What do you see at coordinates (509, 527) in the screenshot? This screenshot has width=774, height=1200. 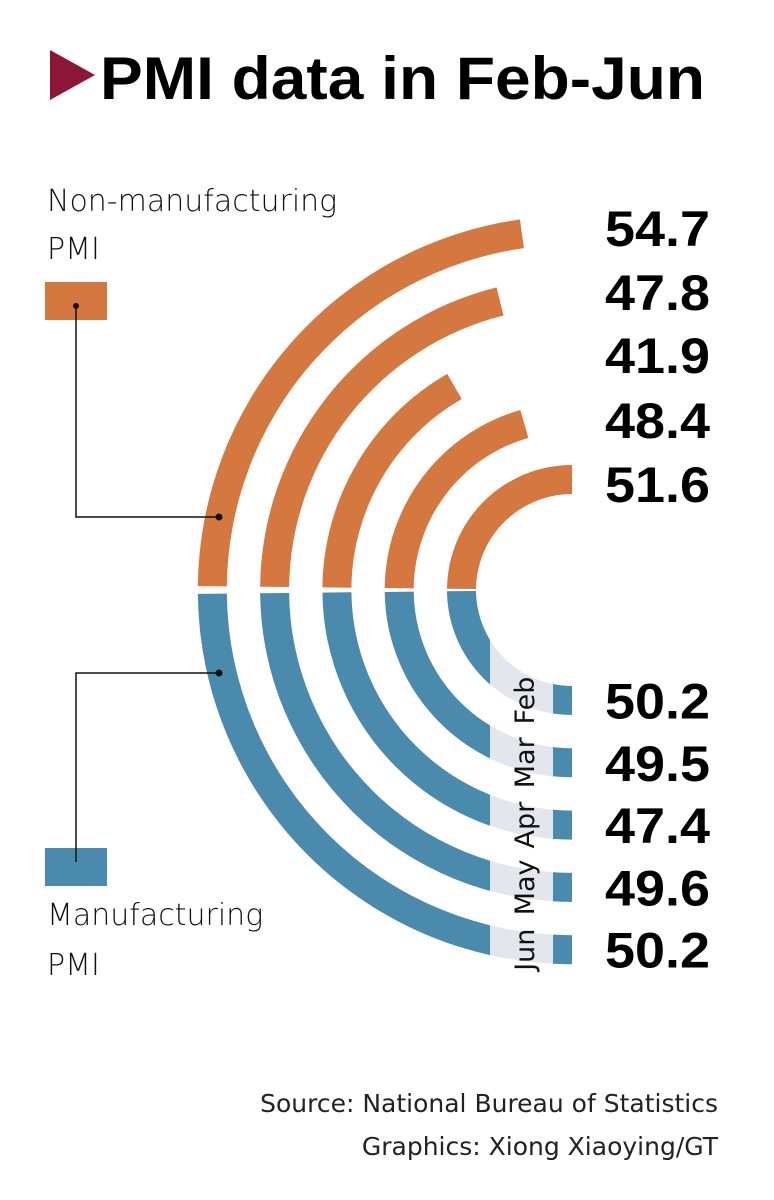 I see `nonmfg-arc-feb` at bounding box center [509, 527].